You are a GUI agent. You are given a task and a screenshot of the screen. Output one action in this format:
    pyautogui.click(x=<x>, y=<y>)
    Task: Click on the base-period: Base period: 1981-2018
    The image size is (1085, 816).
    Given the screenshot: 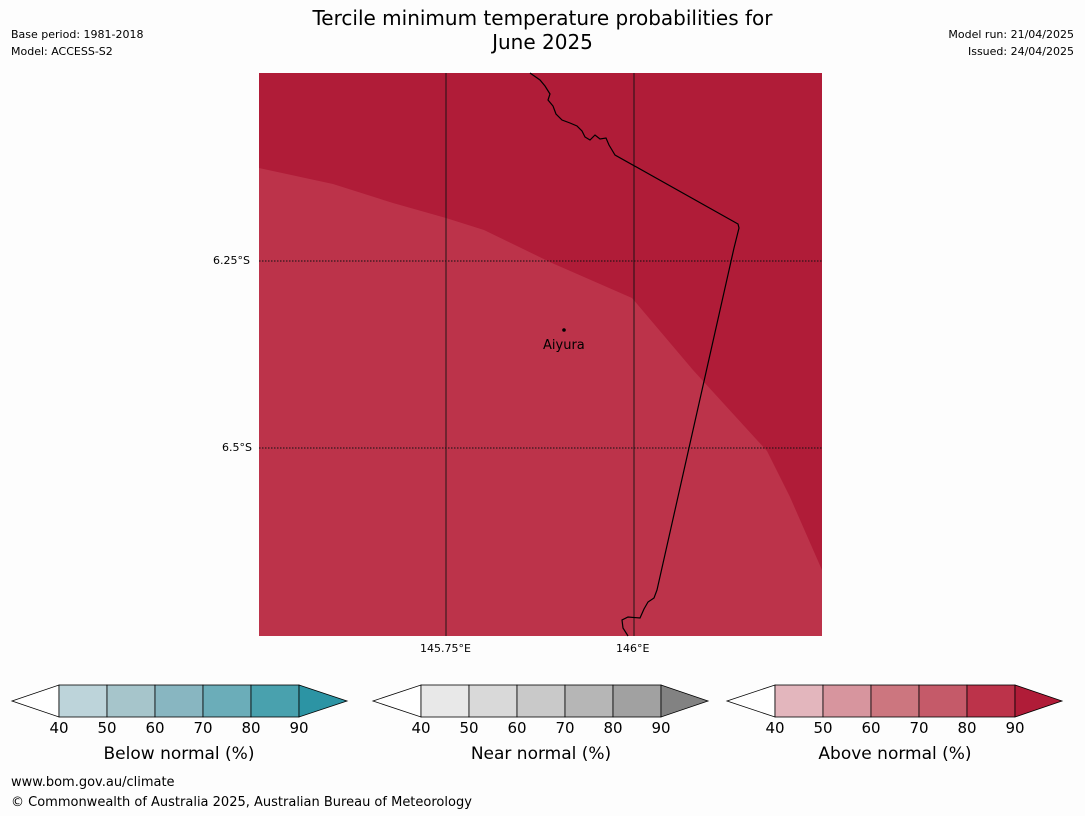 What is the action you would take?
    pyautogui.click(x=77, y=34)
    